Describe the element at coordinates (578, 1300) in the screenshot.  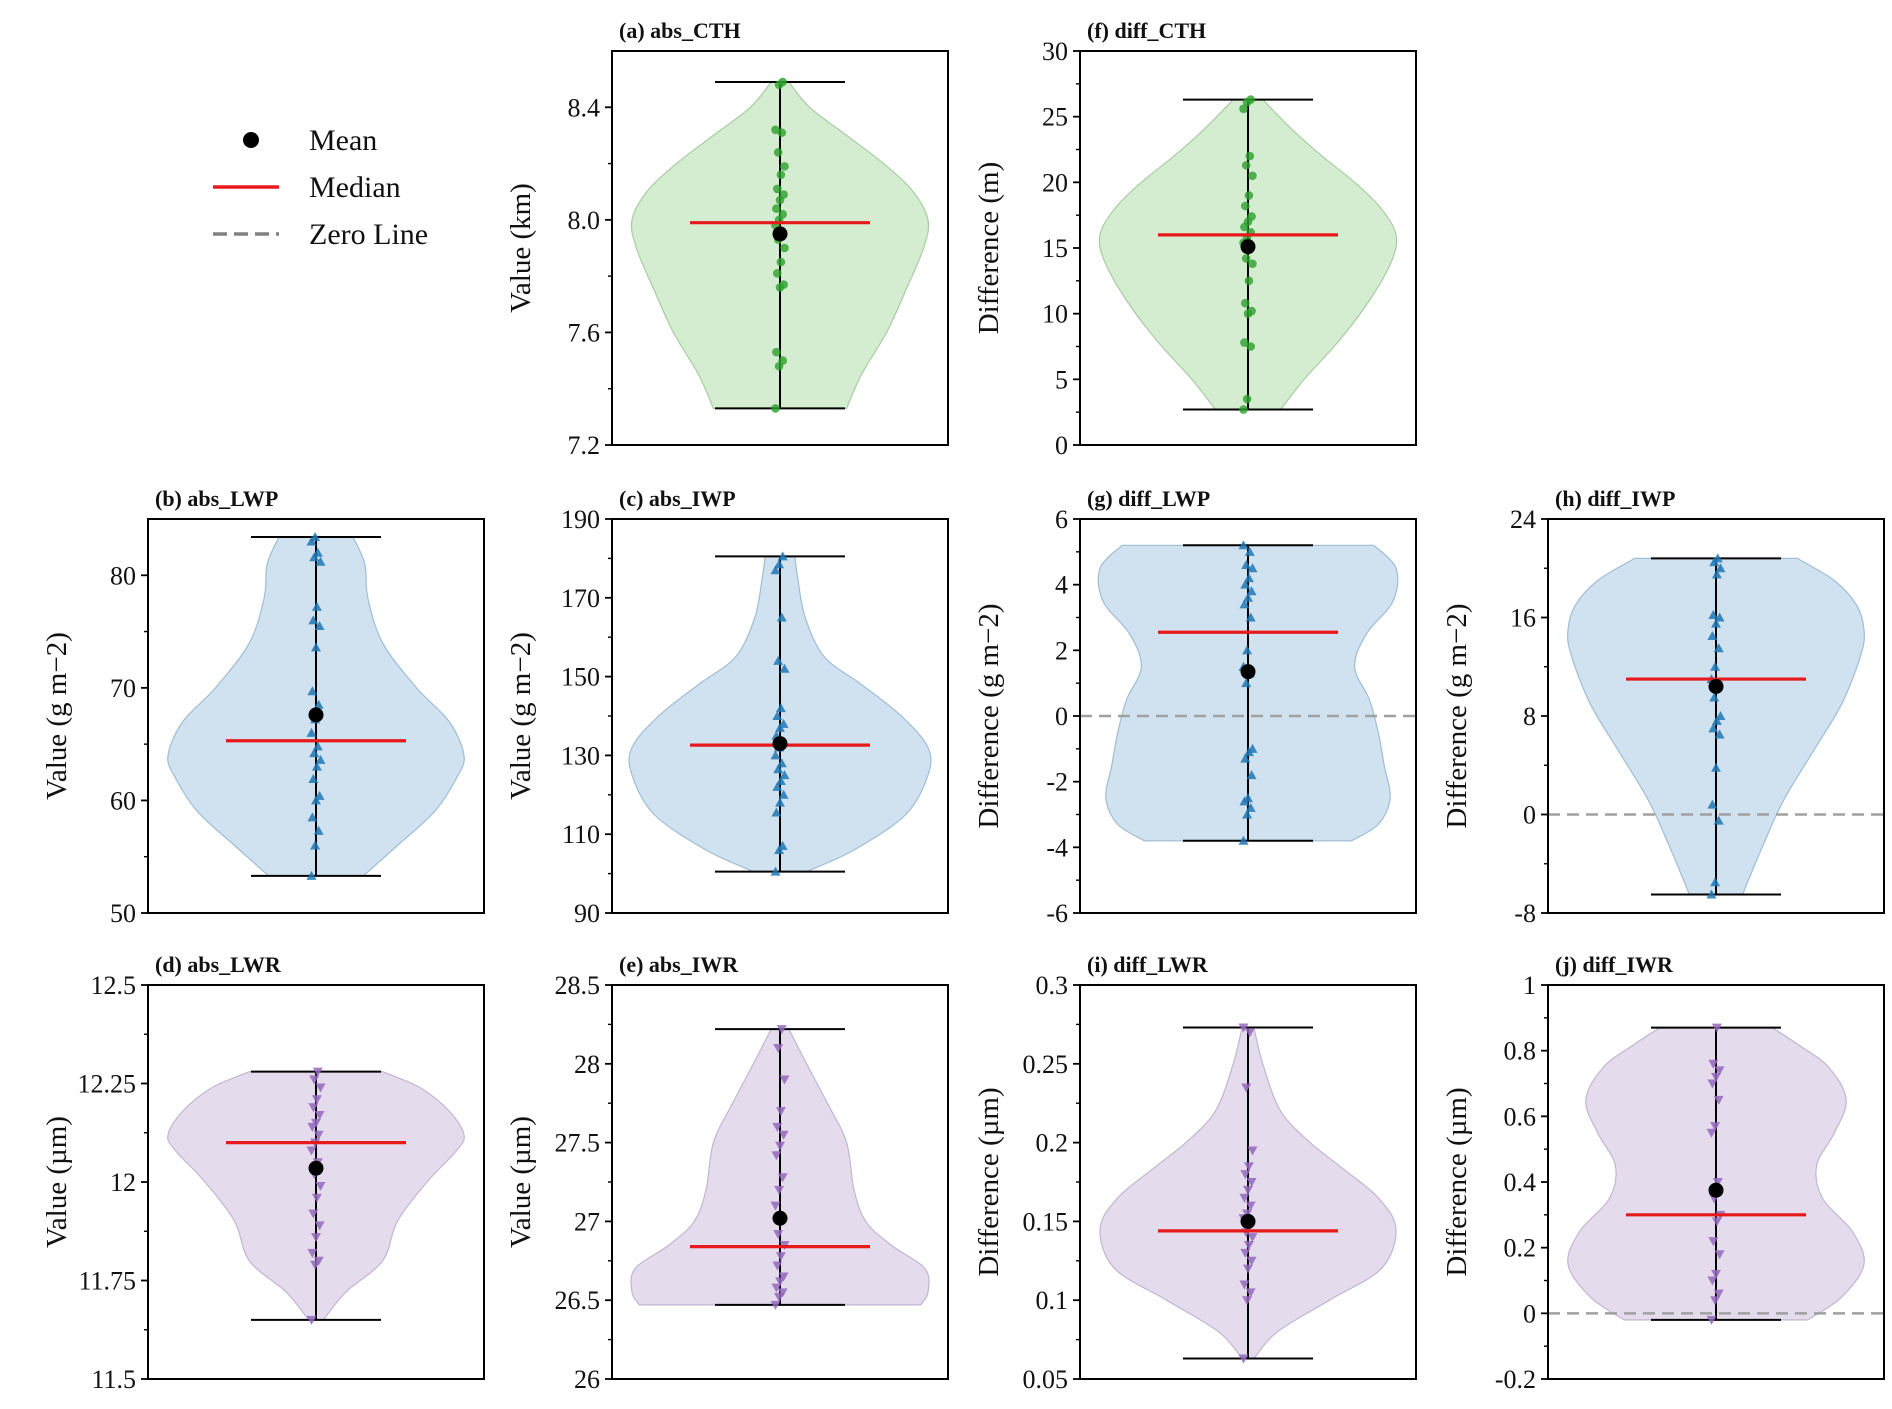
I see `y-tick-label-e: 26.5` at that location.